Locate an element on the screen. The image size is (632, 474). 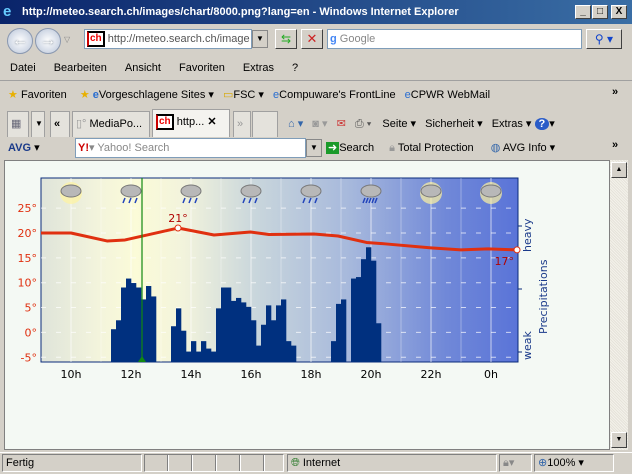
ie-page-icon: e is located at coordinates (407, 95).